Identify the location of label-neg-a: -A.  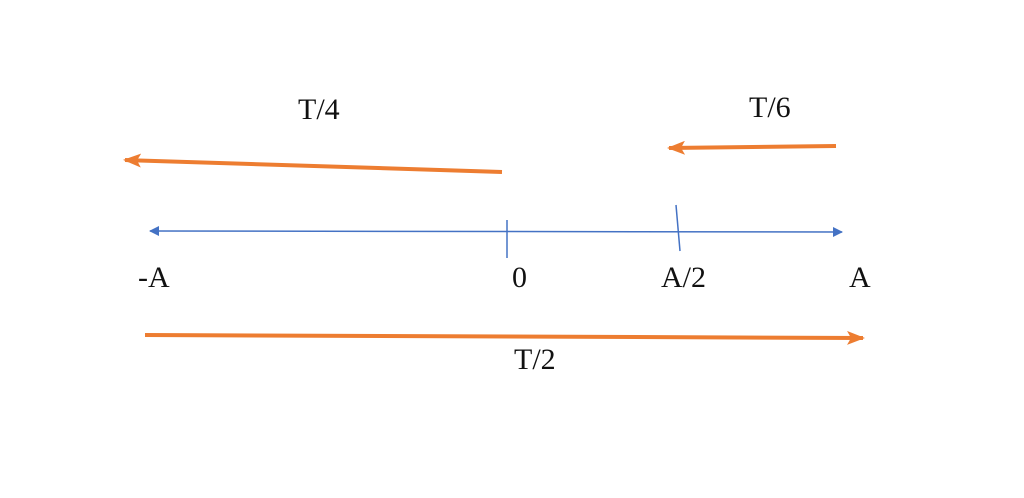
(154, 277).